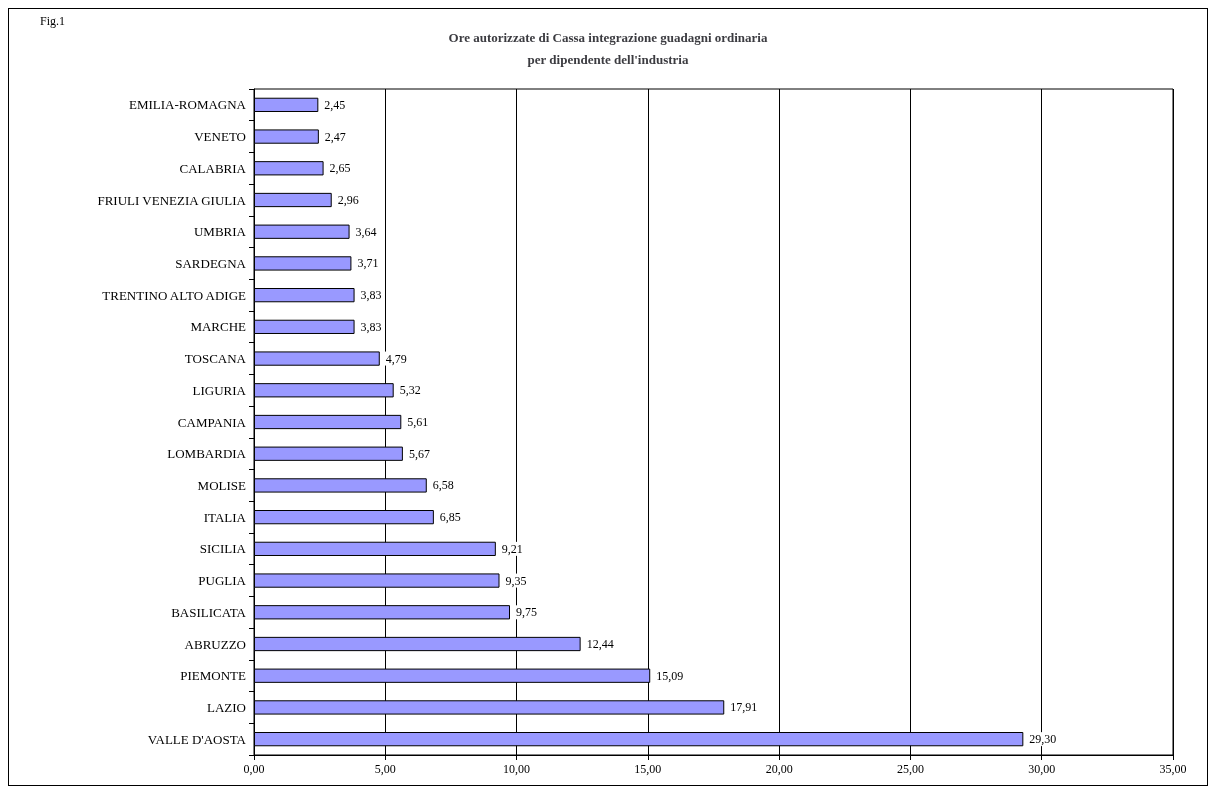 The image size is (1219, 796). What do you see at coordinates (648, 769) in the screenshot?
I see `x-tick-label: 15,00` at bounding box center [648, 769].